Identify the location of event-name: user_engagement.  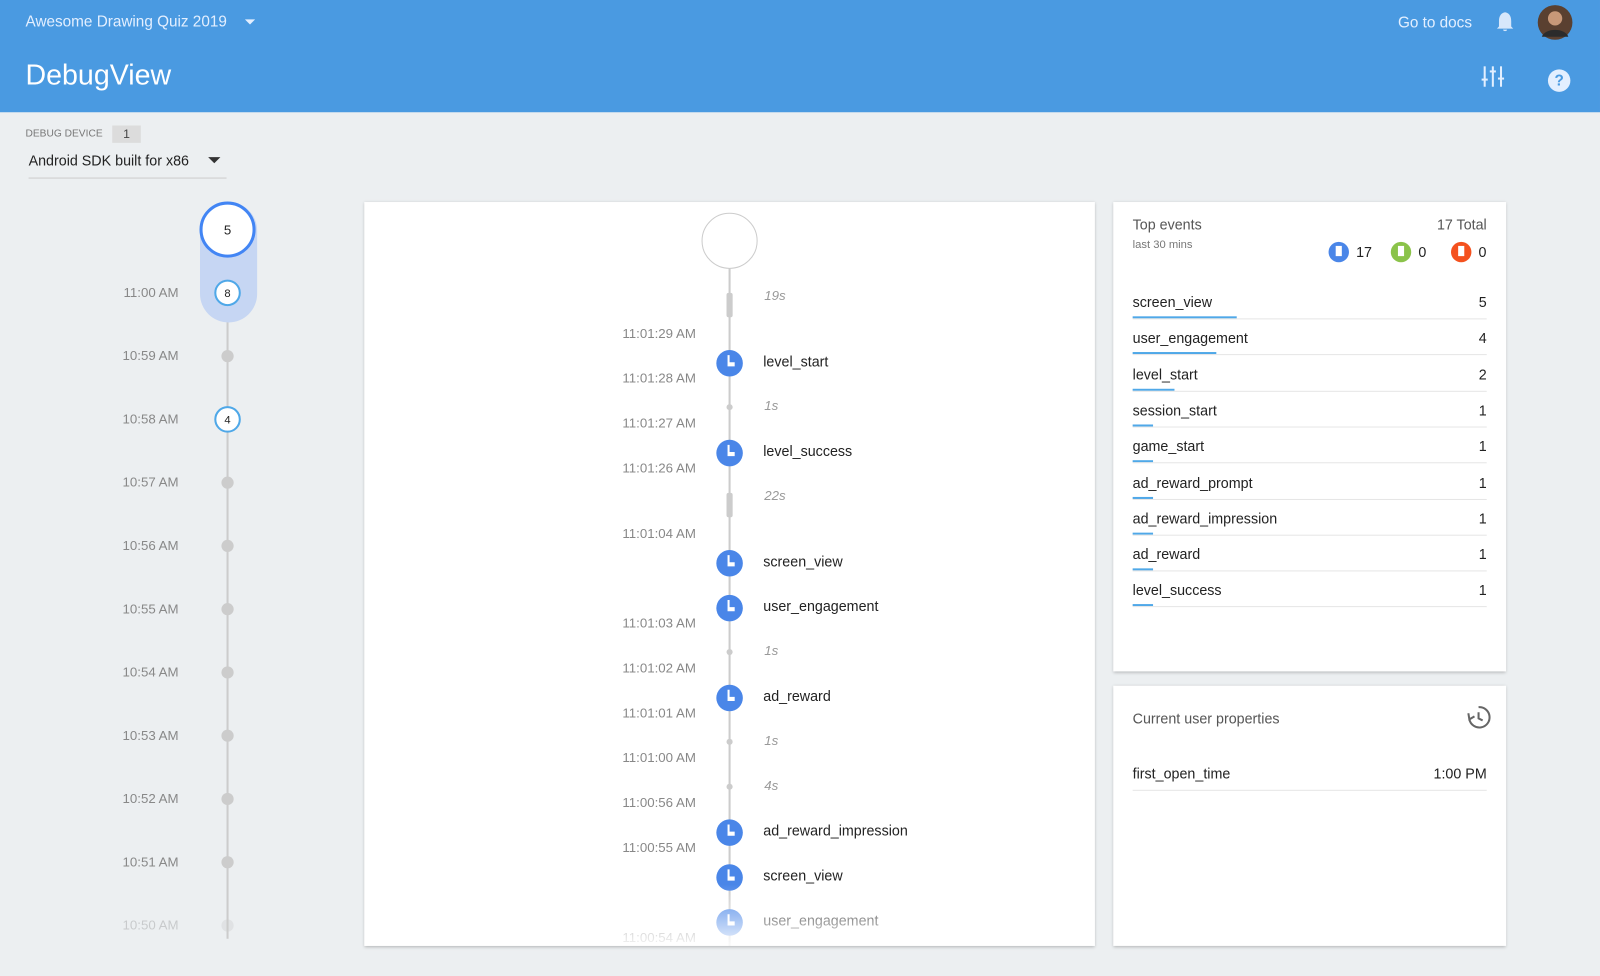
(821, 606).